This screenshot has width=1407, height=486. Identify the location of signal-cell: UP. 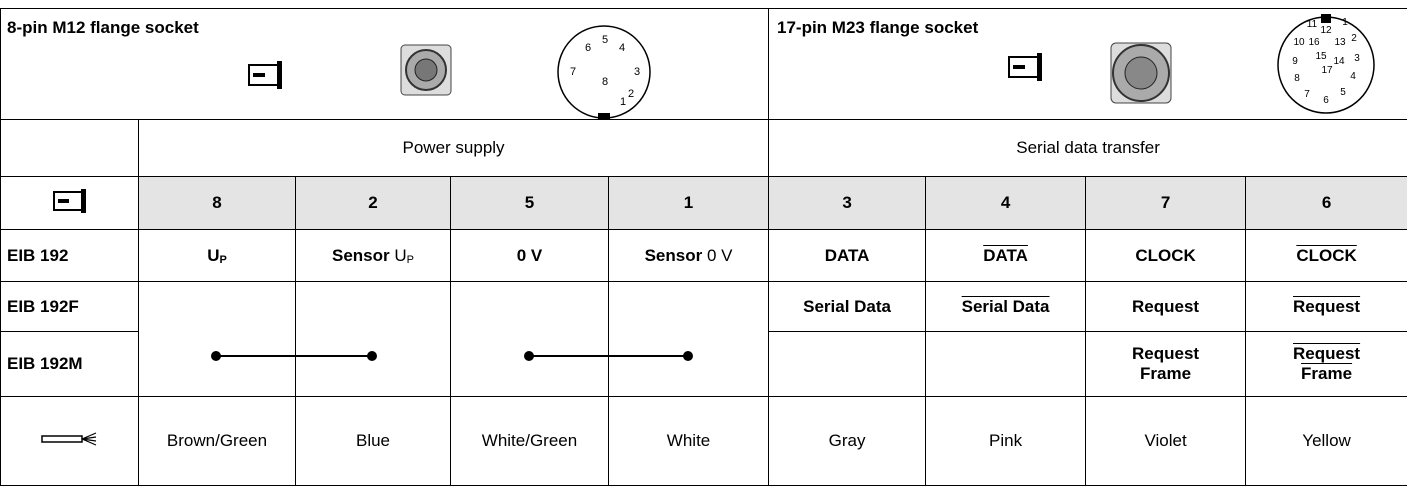
(217, 256).